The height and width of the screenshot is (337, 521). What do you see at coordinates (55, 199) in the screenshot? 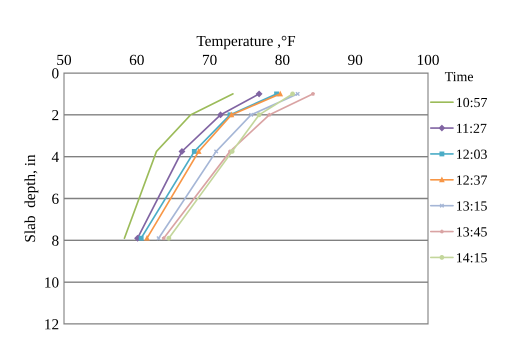
I see `y-tick-label: 6` at bounding box center [55, 199].